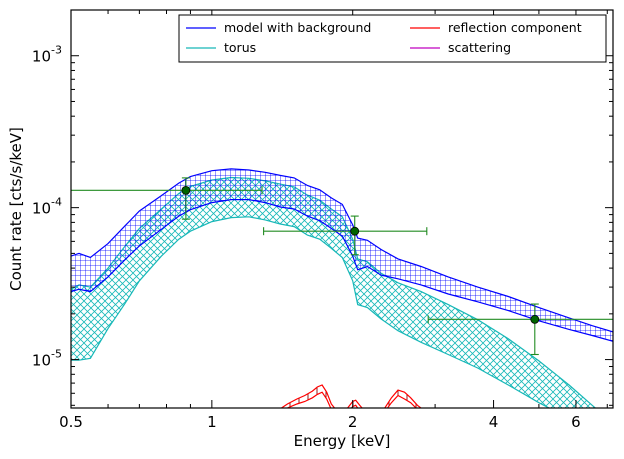  I want to click on legend-box, so click(392, 38).